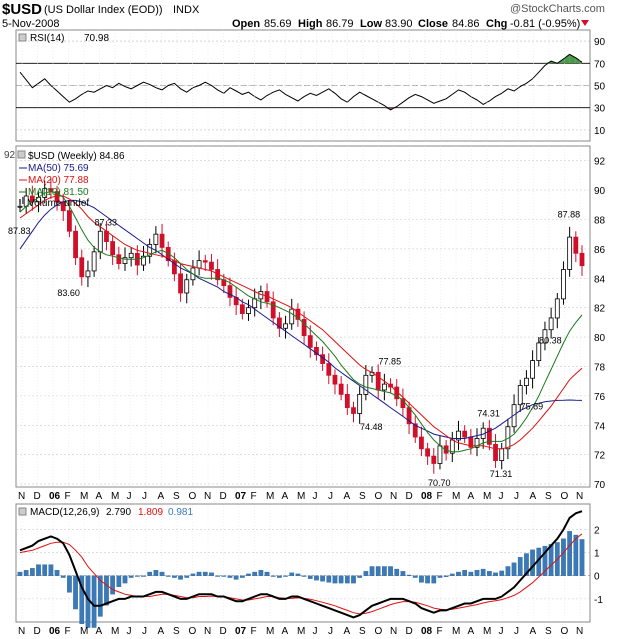 The height and width of the screenshot is (639, 620). Describe the element at coordinates (597, 577) in the screenshot. I see `macd-tick-label: 0` at that location.